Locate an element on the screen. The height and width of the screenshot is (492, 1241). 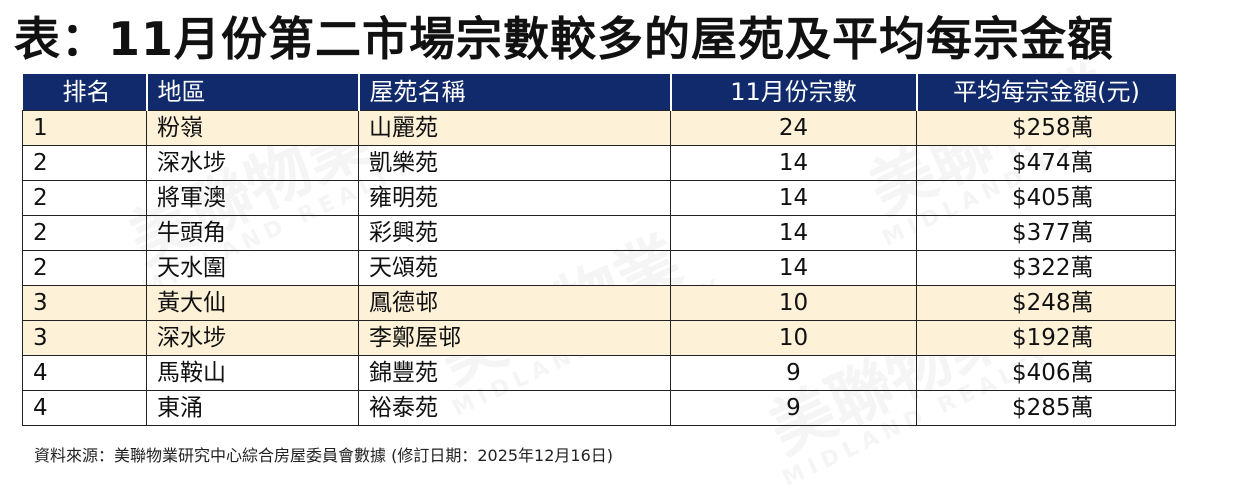
district-cell: 天水圍 is located at coordinates (252, 268).